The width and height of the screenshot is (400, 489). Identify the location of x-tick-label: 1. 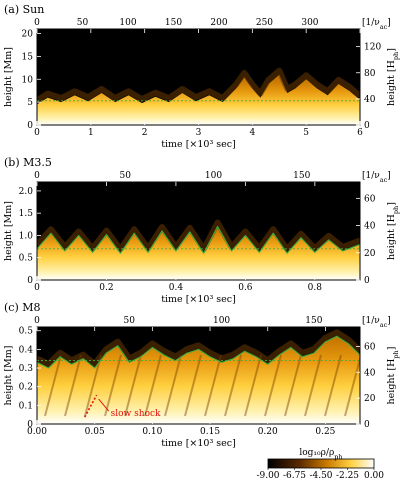
(91, 133).